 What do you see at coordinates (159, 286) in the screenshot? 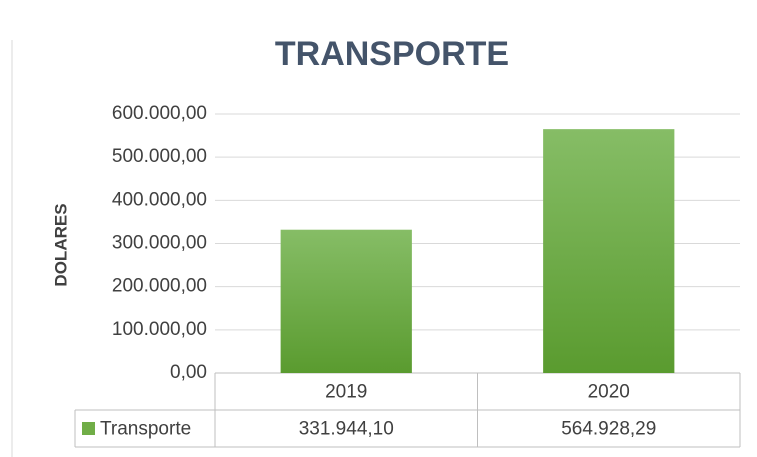
I see `y-tick-label: 200.000,00` at bounding box center [159, 286].